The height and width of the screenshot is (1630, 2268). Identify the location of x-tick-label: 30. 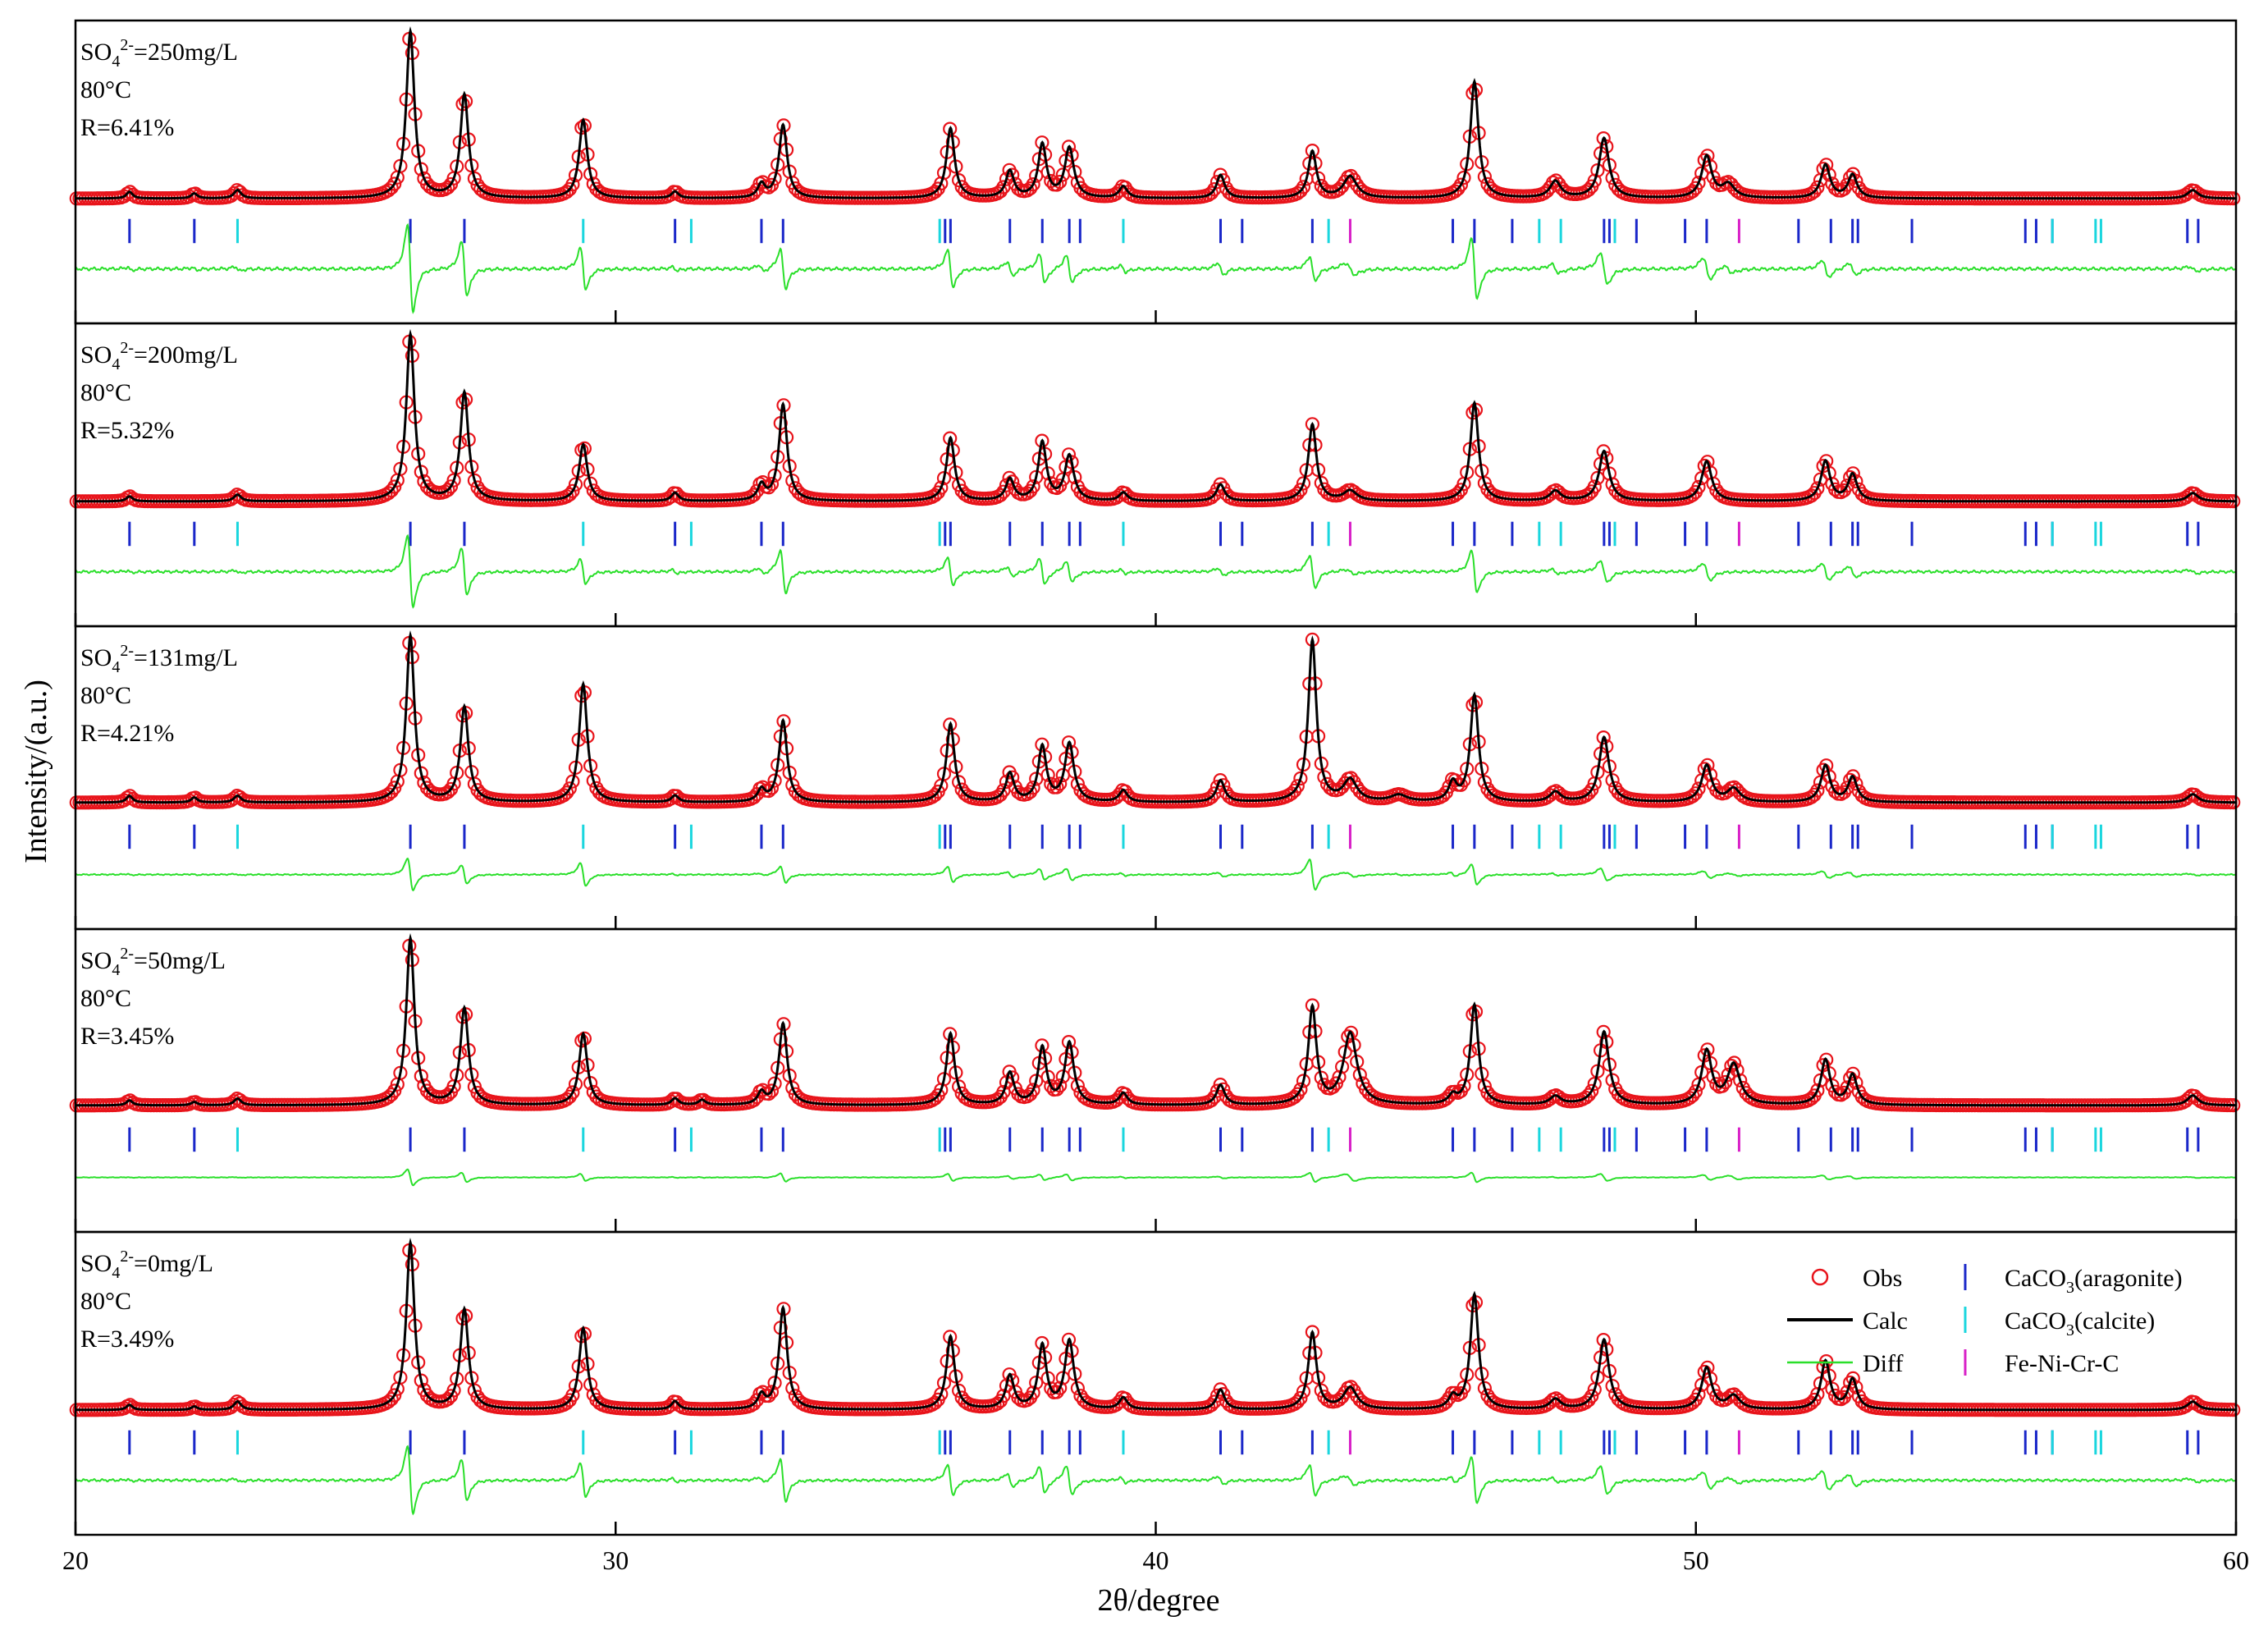
(615, 1560).